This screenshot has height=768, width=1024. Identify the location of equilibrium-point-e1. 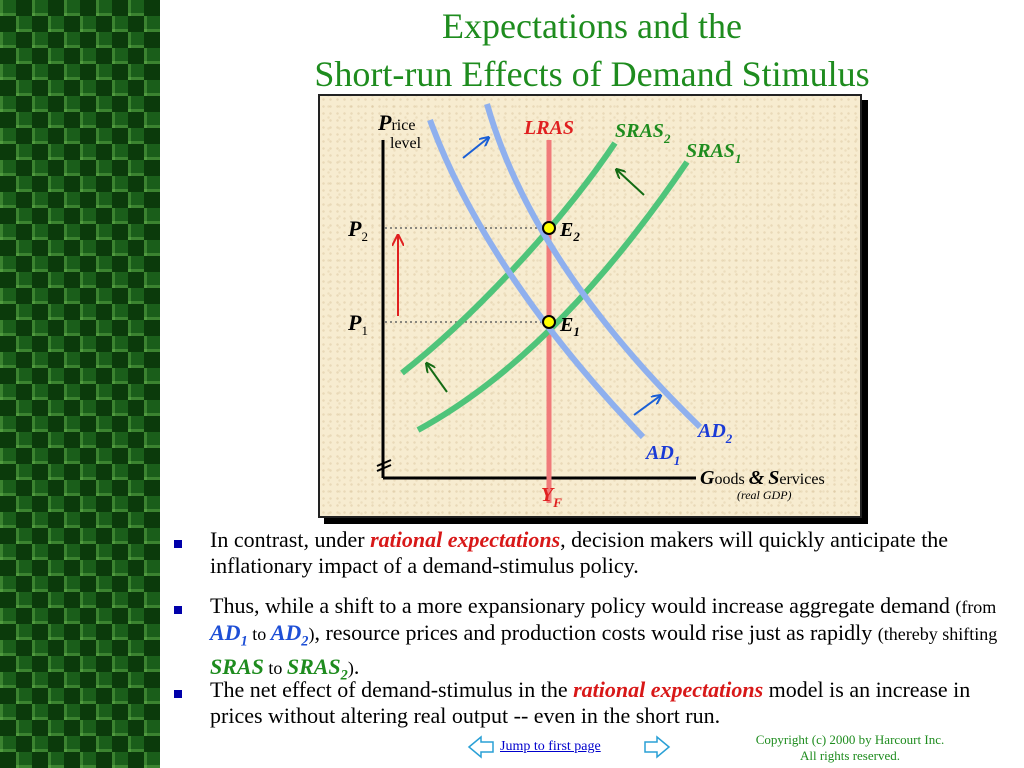
(549, 322).